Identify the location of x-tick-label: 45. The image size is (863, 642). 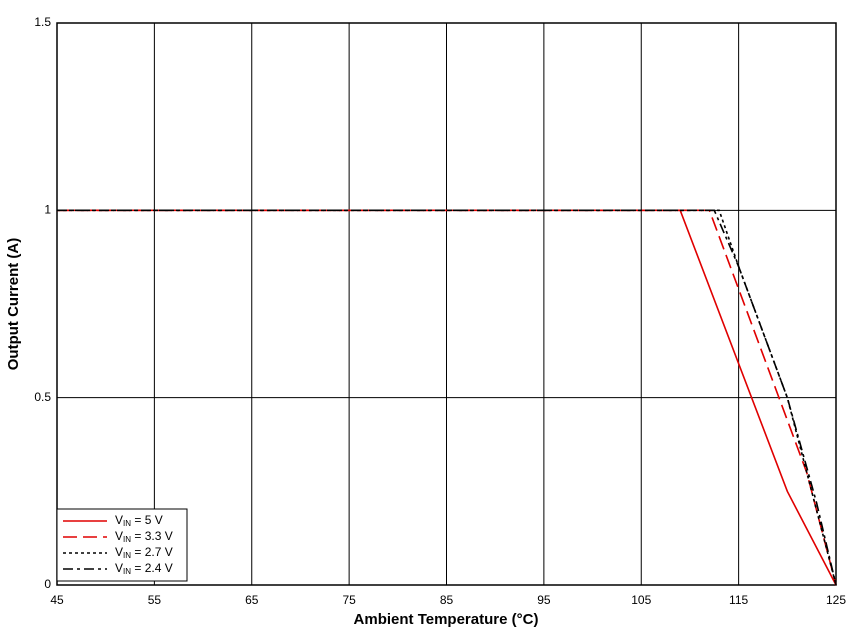
(57, 600).